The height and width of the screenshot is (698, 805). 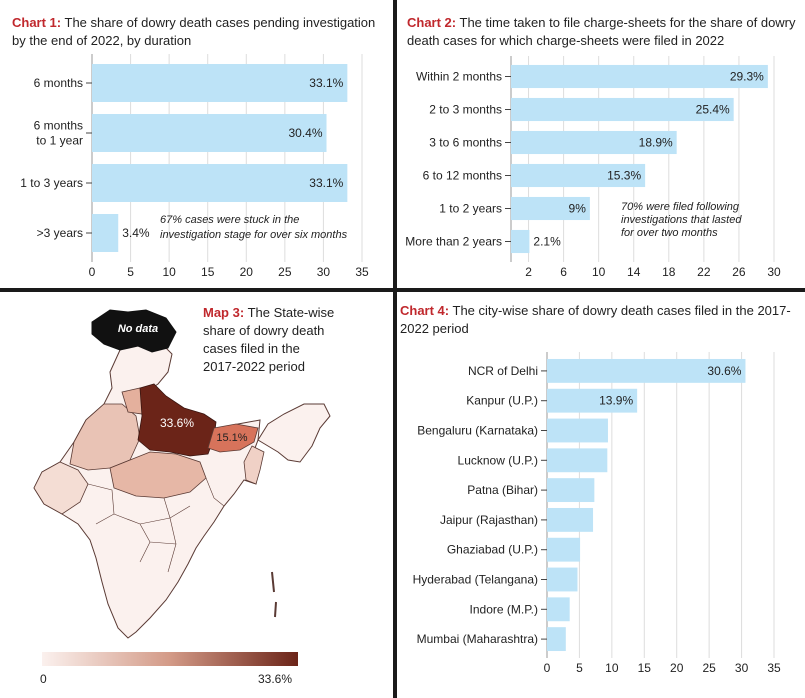 What do you see at coordinates (747, 77) in the screenshot?
I see `chart-2-value-label-0: 29.3%` at bounding box center [747, 77].